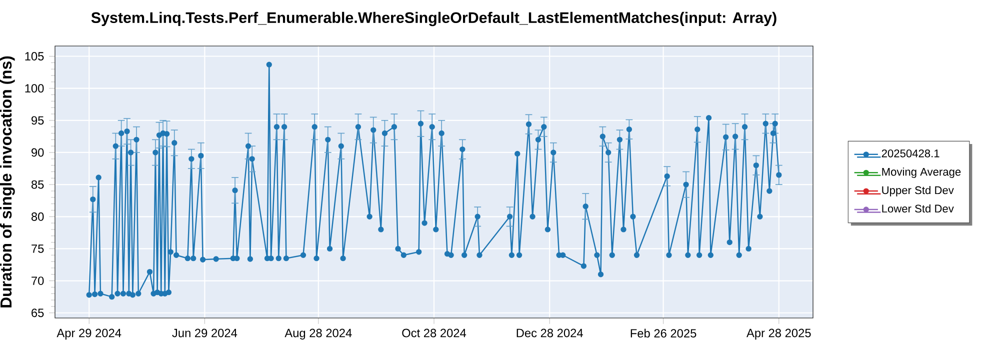 Image resolution: width=1000 pixels, height=350 pixels. I want to click on y-tick-label: 85, so click(37, 184).